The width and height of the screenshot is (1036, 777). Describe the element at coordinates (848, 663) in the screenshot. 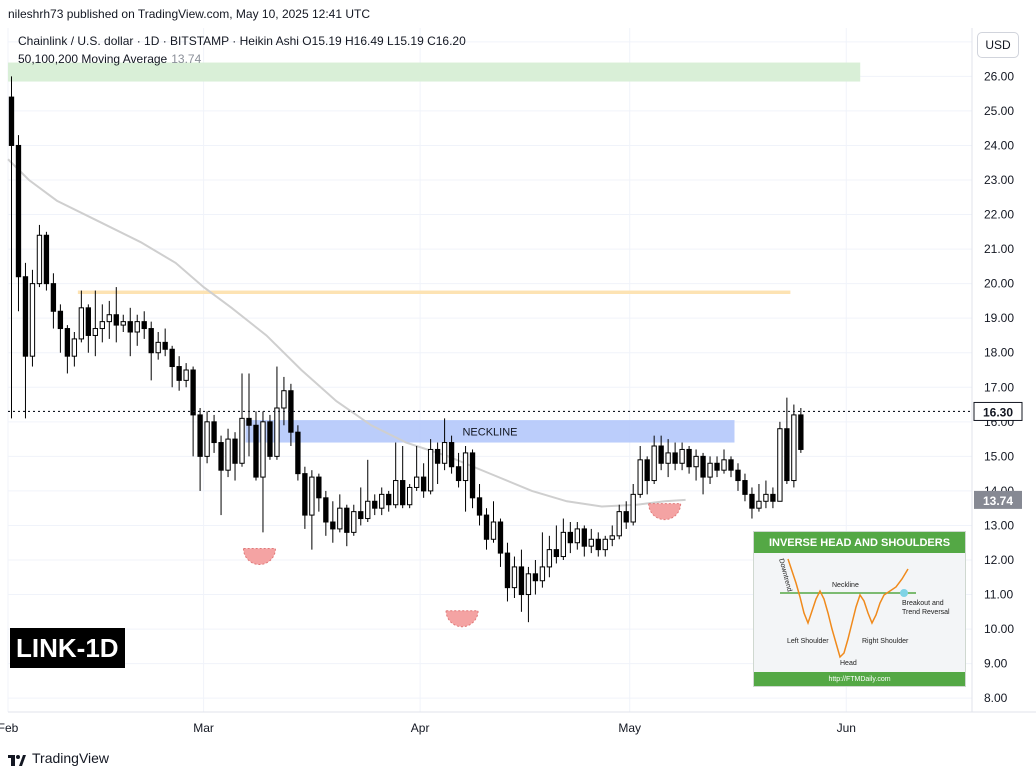

I see `inset-head-label: Head` at that location.